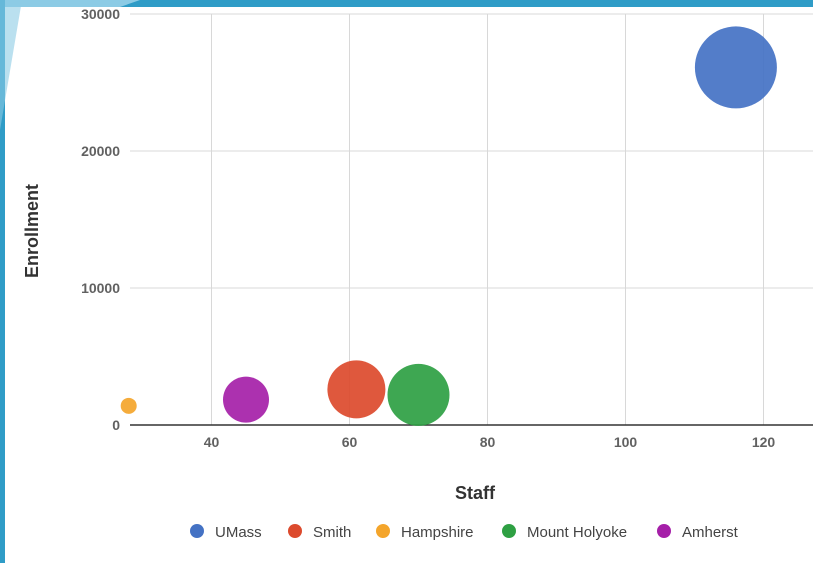  Describe the element at coordinates (212, 442) in the screenshot. I see `x-tick-label: 40` at that location.